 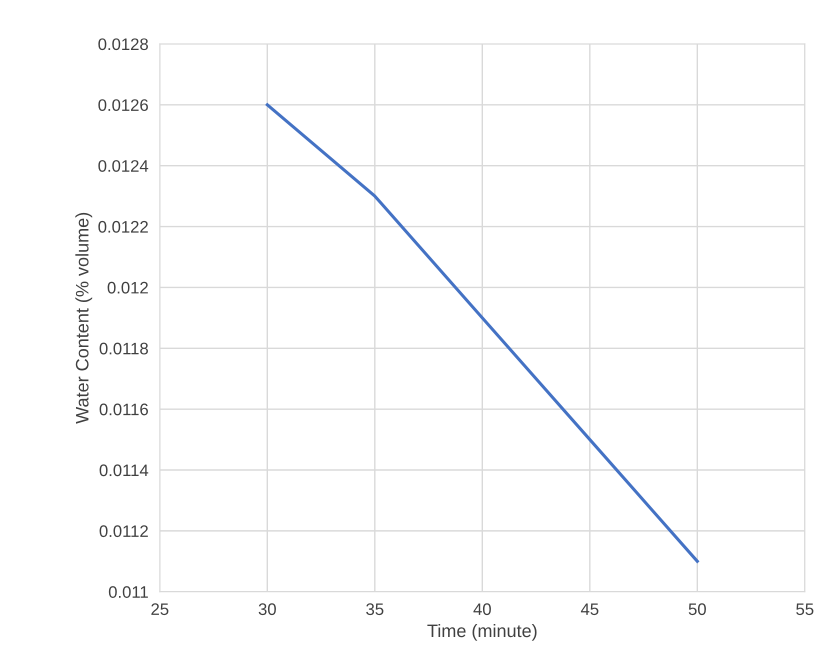 What do you see at coordinates (128, 592) in the screenshot?
I see `y-tick-label: 0.011` at bounding box center [128, 592].